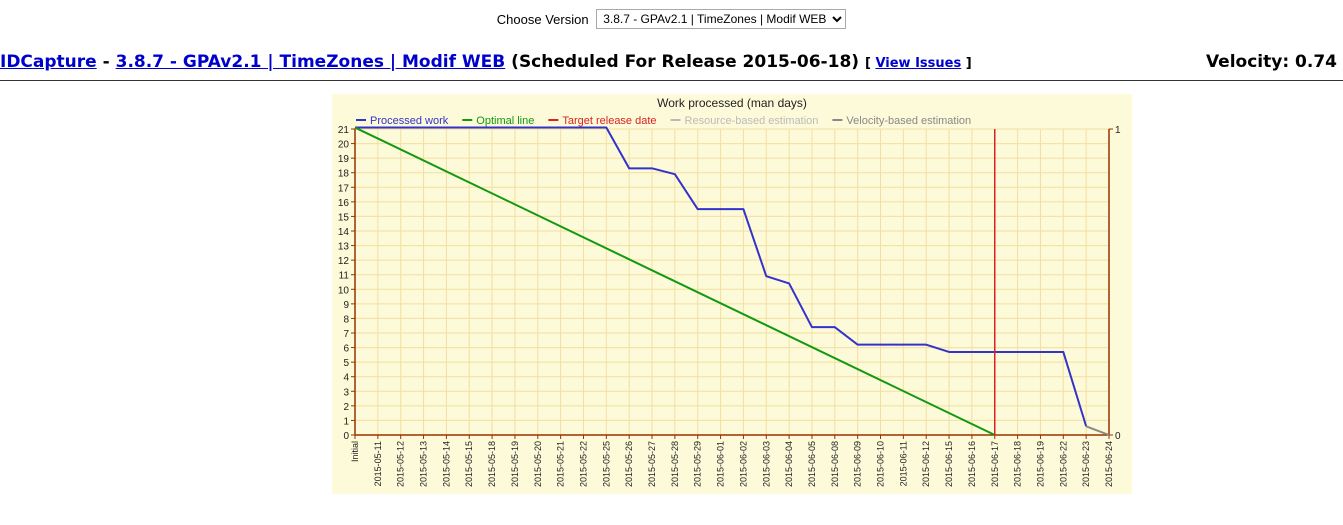 This screenshot has width=1343, height=525. Describe the element at coordinates (721, 19) in the screenshot. I see `version-select: 3.8.7 - GPAv2.1 | TimeZones | Modif WEB` at that location.